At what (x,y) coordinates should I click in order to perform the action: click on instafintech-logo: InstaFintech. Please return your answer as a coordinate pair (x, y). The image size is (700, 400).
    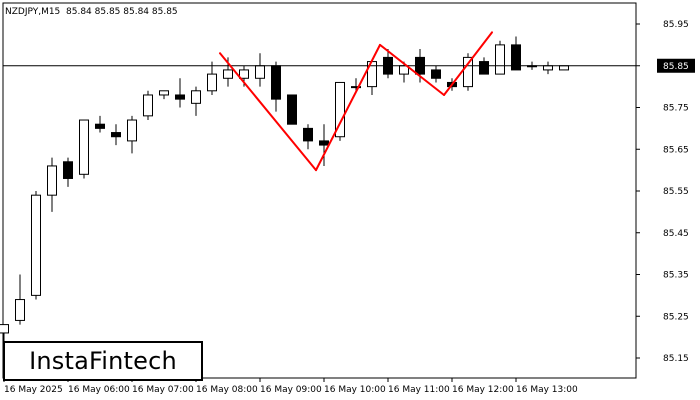
    Looking at the image, I should click on (103, 361).